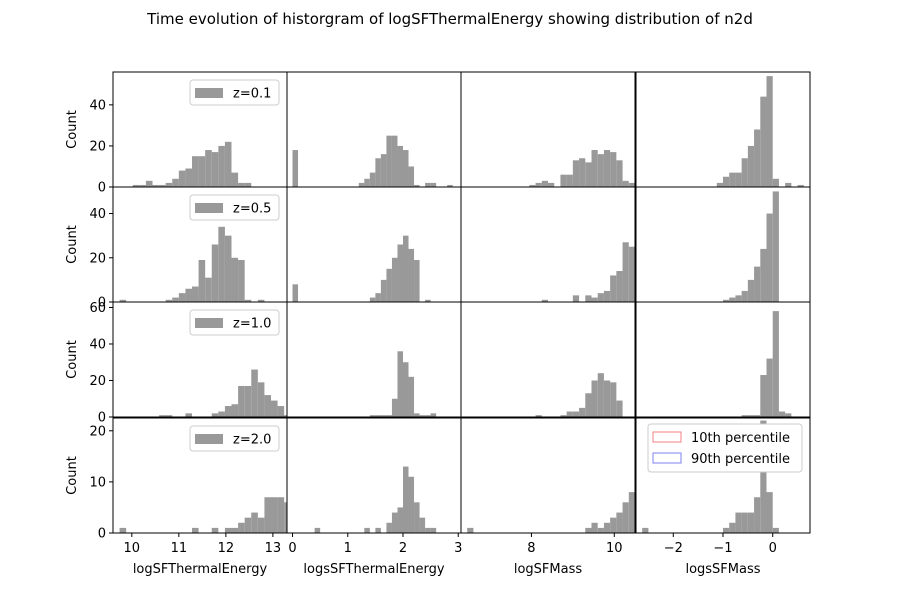 The height and width of the screenshot is (600, 900). I want to click on x-tick-label: 0, so click(773, 548).